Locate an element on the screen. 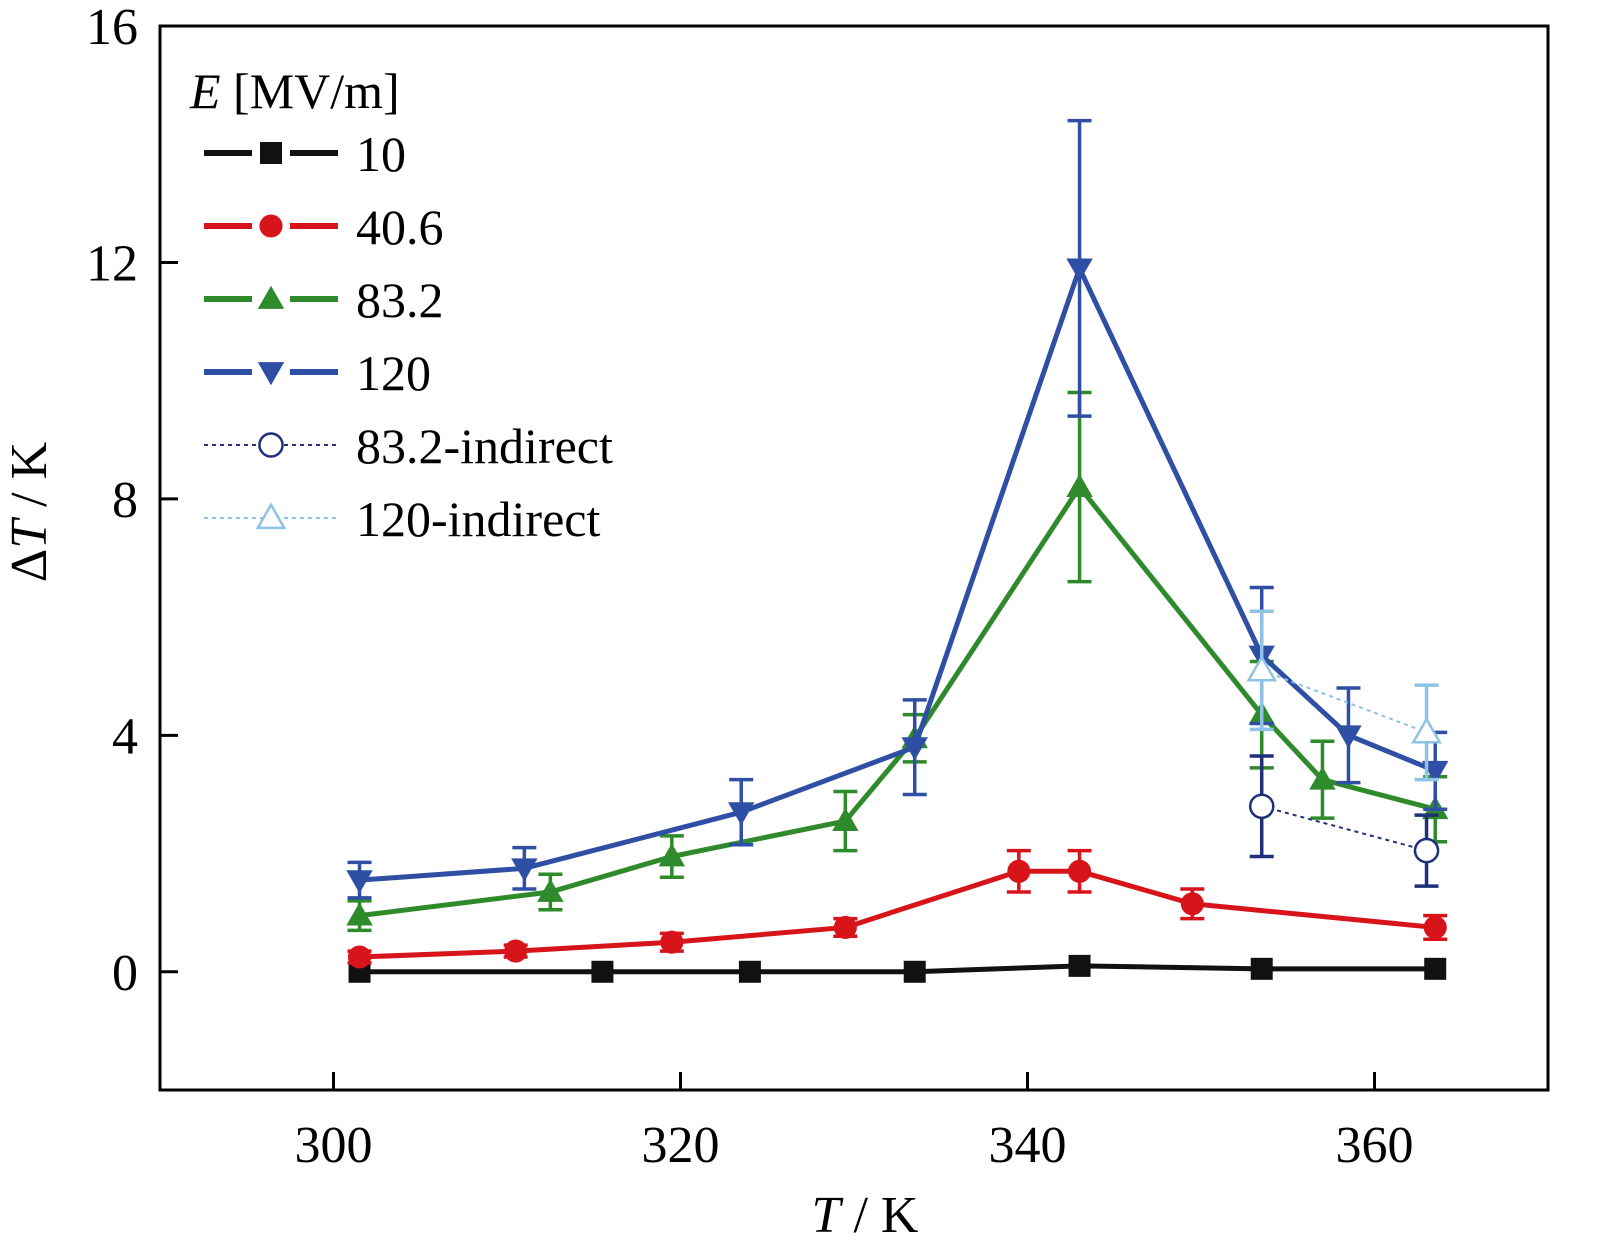 This screenshot has width=1598, height=1260. series-120-indirect is located at coordinates (1344, 695).